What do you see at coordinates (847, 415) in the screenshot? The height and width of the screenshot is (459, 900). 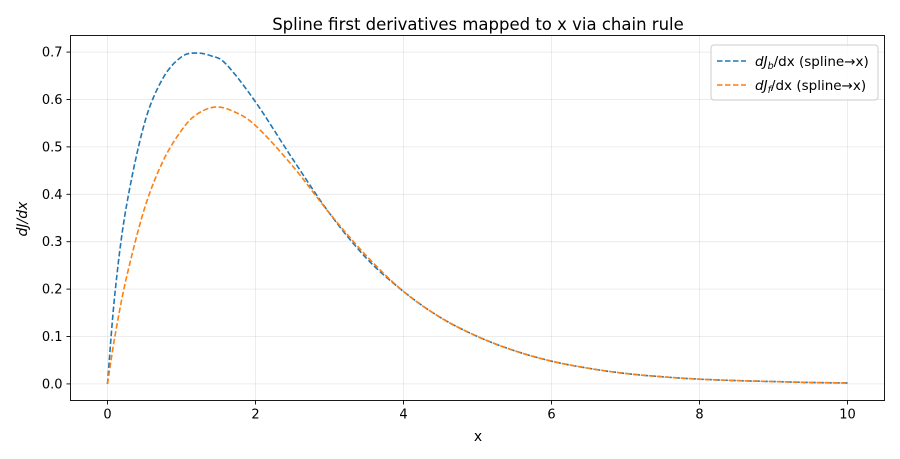 I see `x-tick-label: 10` at bounding box center [847, 415].